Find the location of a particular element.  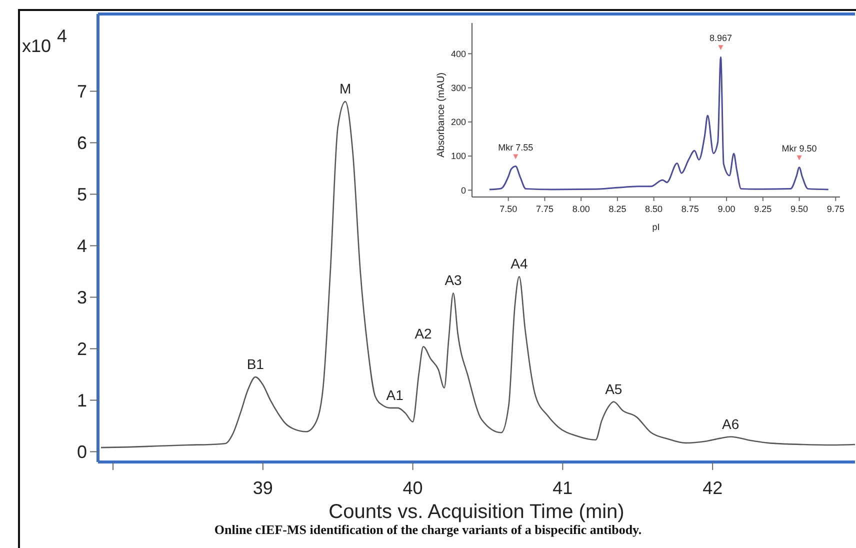

annotation: B1 is located at coordinates (255, 364).